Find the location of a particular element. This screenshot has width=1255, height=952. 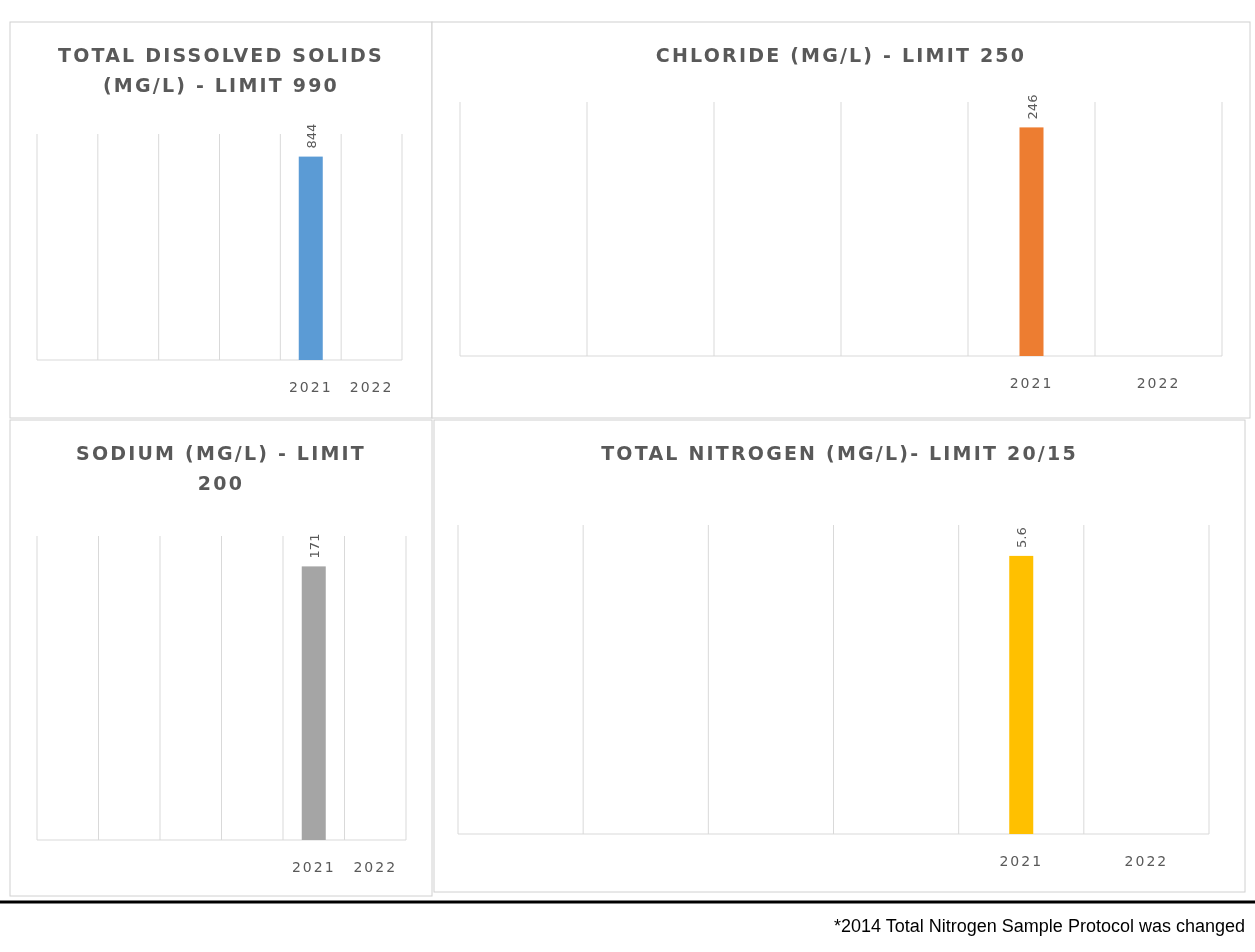

chart-title: TOTAL DISSOLVED SOLIDS (MG/L) - LIMIT 990 is located at coordinates (221, 70).